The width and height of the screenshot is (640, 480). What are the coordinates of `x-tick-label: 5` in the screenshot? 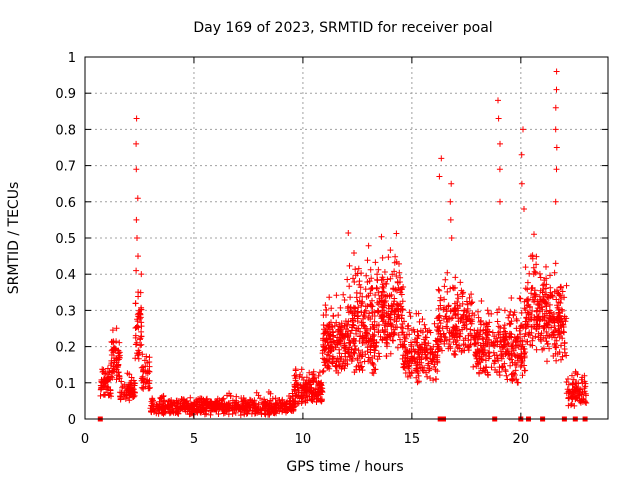 It's located at (194, 439).